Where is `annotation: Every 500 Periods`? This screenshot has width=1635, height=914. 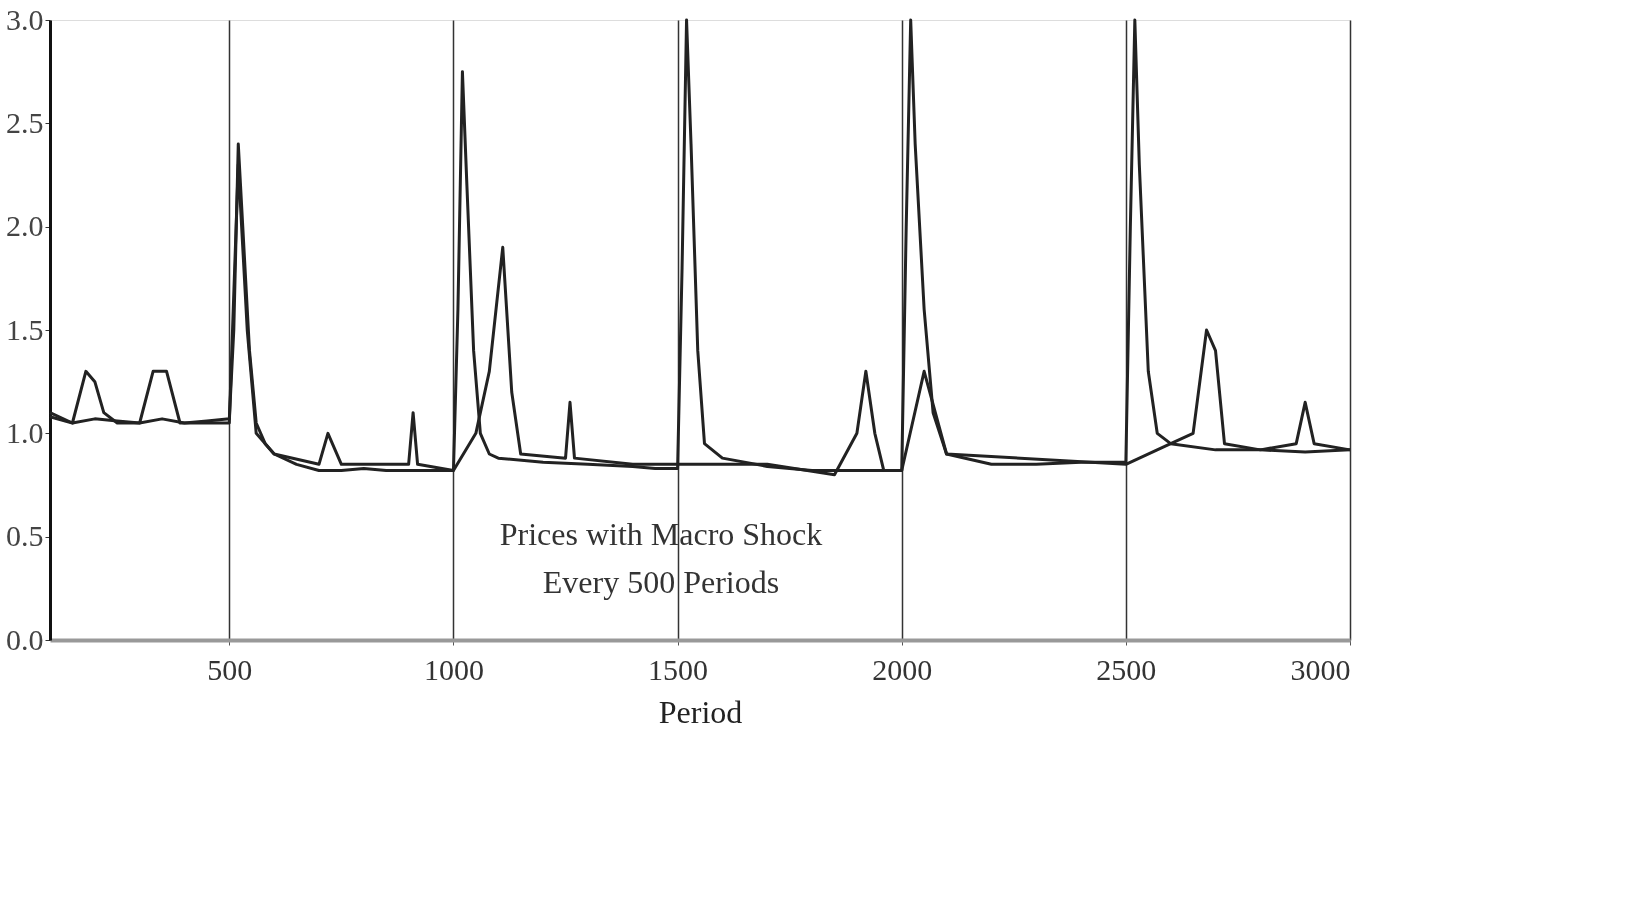
annotation: Every 500 Periods is located at coordinates (661, 581).